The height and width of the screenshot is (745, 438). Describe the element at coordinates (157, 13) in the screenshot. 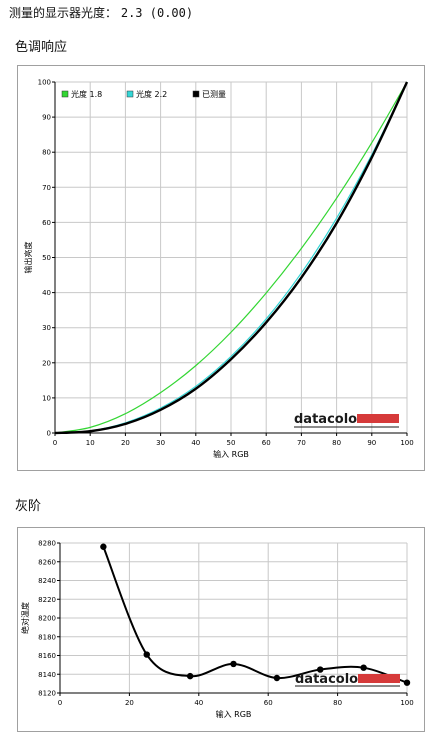

I see `measured-gamma-value: 2.3 (0.00)` at that location.